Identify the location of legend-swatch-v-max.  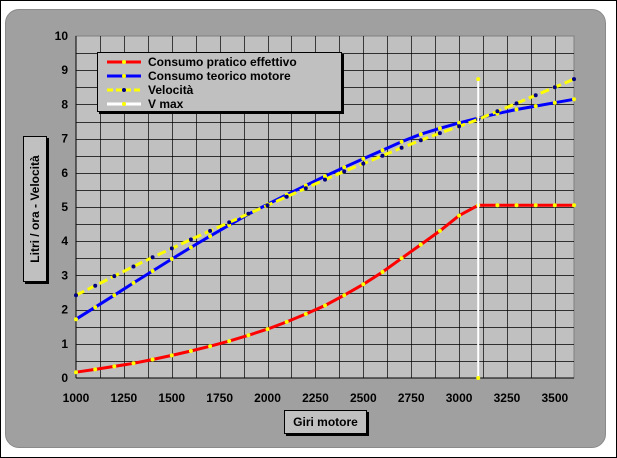
(124, 104).